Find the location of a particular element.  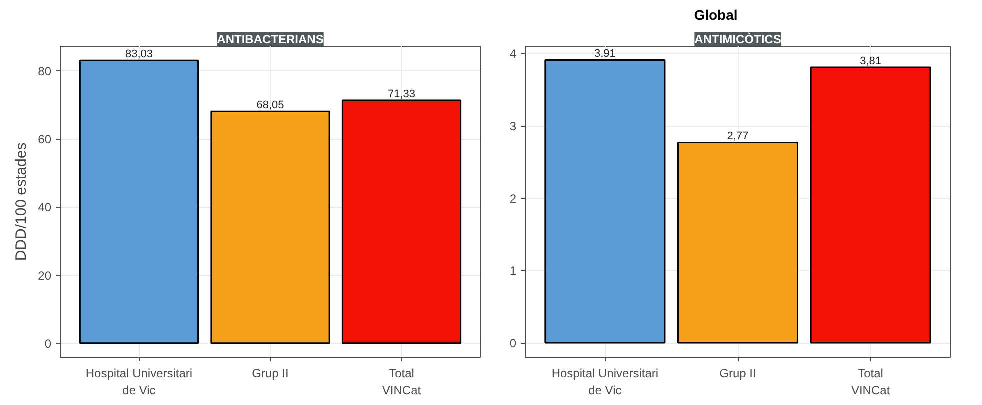

y-tick-label: 20 is located at coordinates (45, 275).